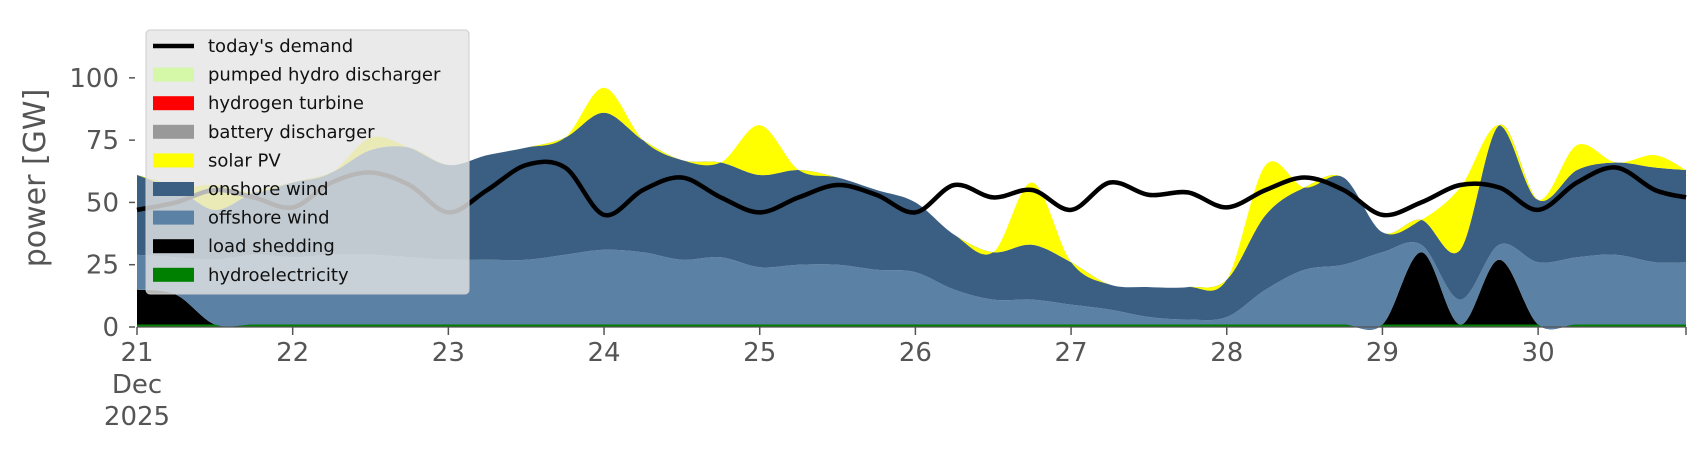 This screenshot has height=460, width=1706. What do you see at coordinates (102, 141) in the screenshot?
I see `y-tick-label: 75` at bounding box center [102, 141].